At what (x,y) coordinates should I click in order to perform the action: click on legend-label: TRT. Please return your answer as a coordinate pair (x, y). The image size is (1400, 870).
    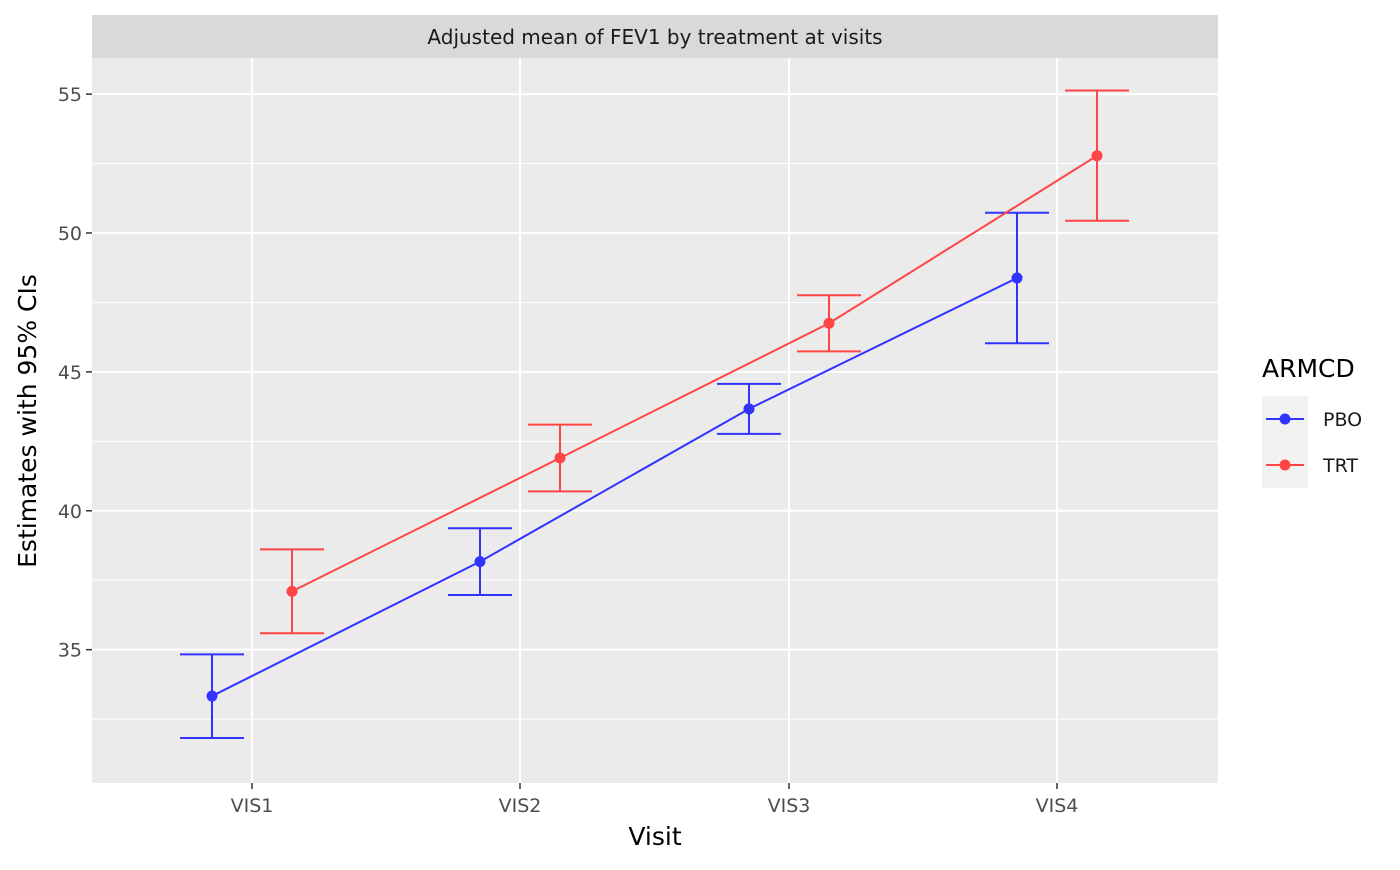
    Looking at the image, I should click on (1340, 466).